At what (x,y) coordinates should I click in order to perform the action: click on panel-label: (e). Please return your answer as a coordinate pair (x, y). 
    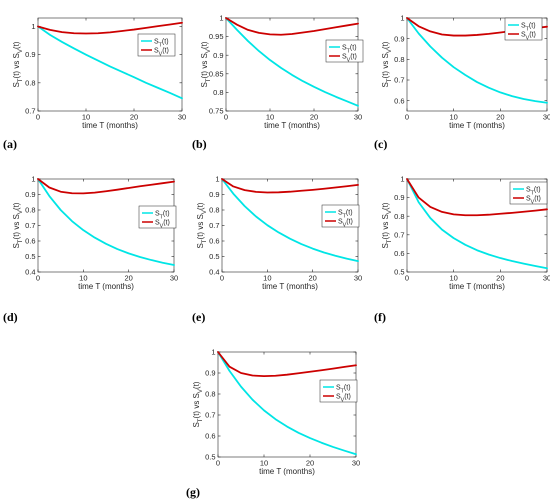
    Looking at the image, I should click on (198, 317).